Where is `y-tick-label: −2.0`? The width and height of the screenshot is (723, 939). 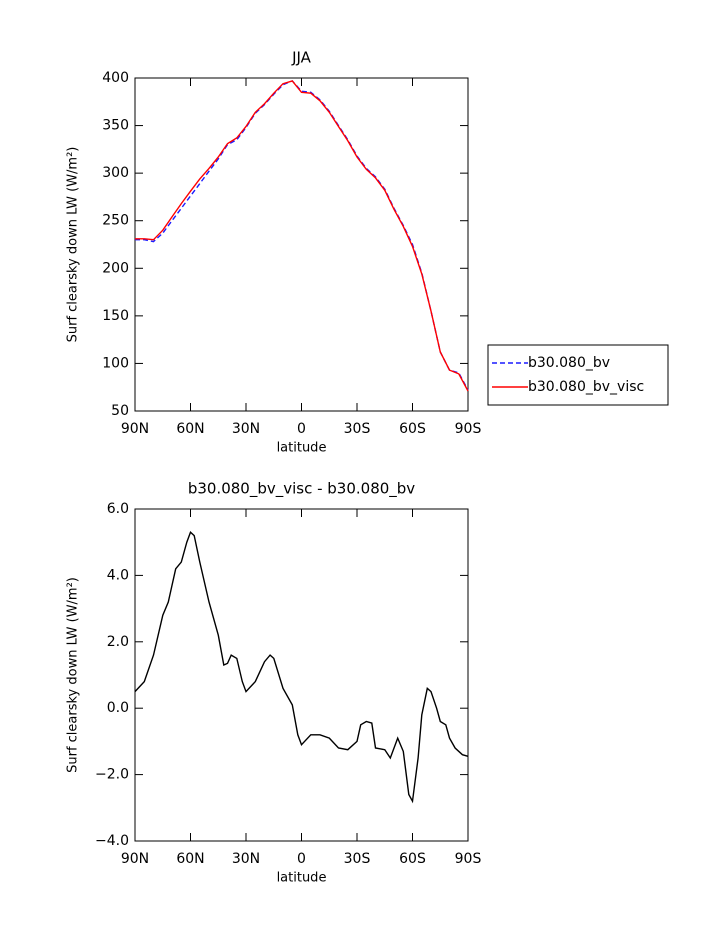 y-tick-label: −2.0 is located at coordinates (112, 775).